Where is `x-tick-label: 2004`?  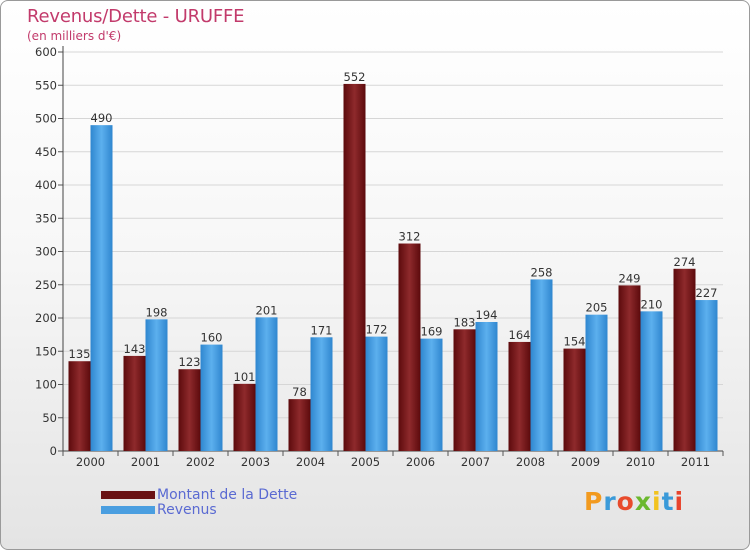
x-tick-label: 2004 is located at coordinates (310, 462).